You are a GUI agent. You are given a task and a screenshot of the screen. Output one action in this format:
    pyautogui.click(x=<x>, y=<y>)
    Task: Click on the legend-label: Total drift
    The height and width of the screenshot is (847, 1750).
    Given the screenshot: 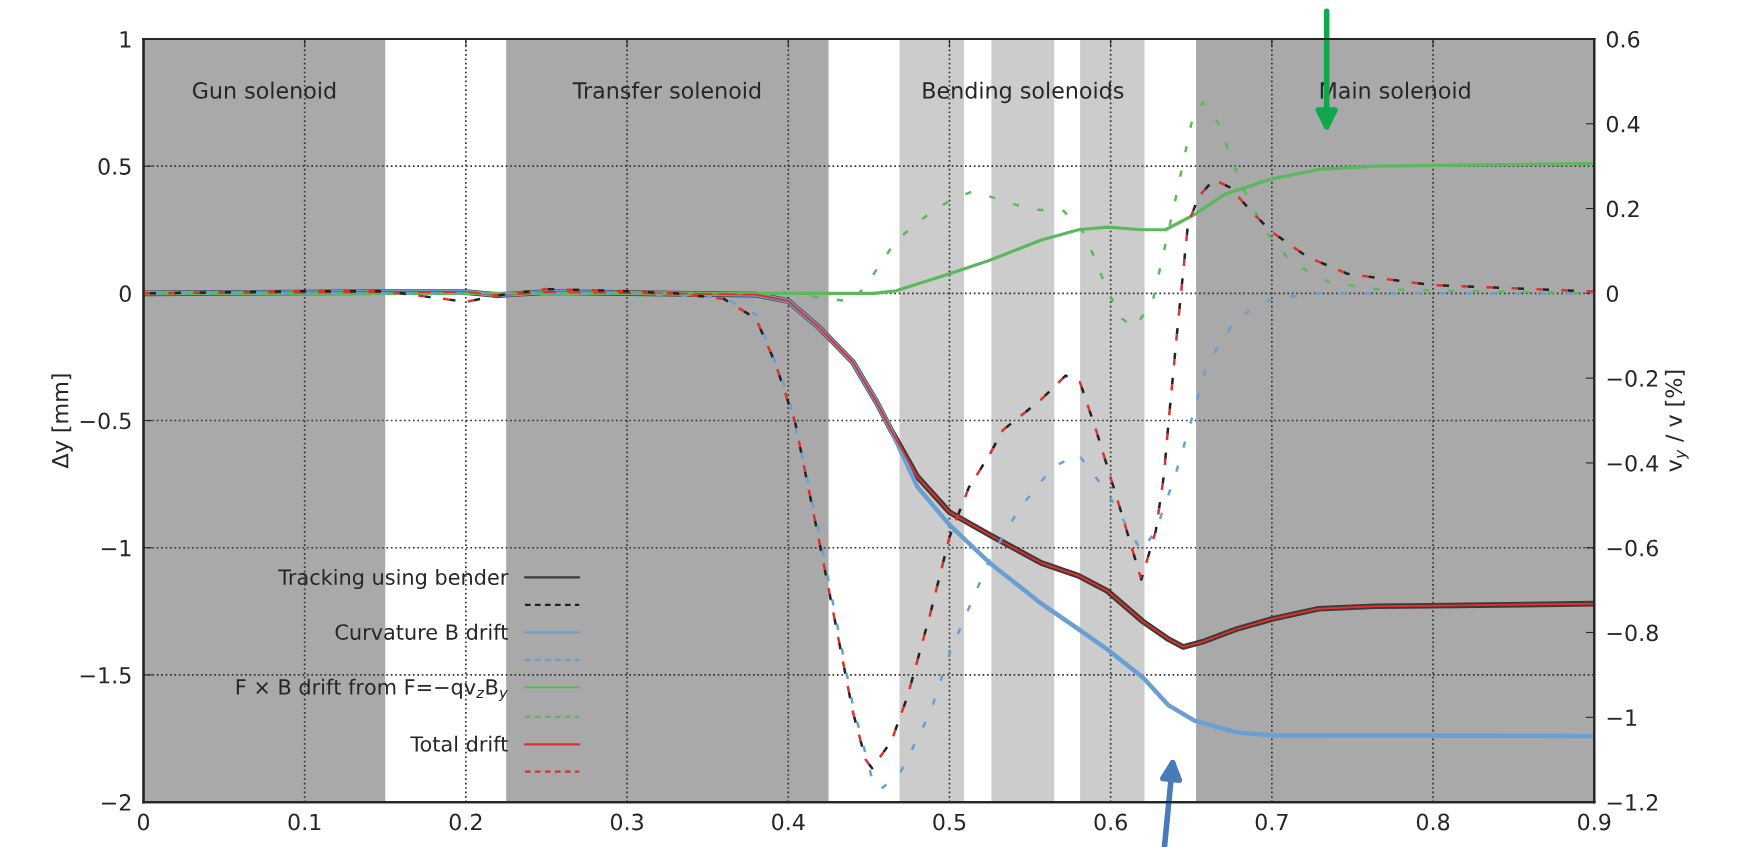 What is the action you would take?
    pyautogui.click(x=459, y=743)
    